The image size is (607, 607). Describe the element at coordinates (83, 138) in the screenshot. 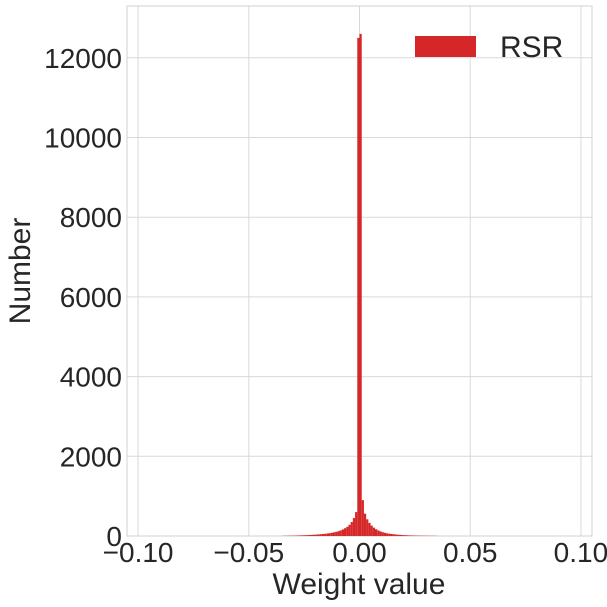

I see `y-tick-label: 10000` at that location.